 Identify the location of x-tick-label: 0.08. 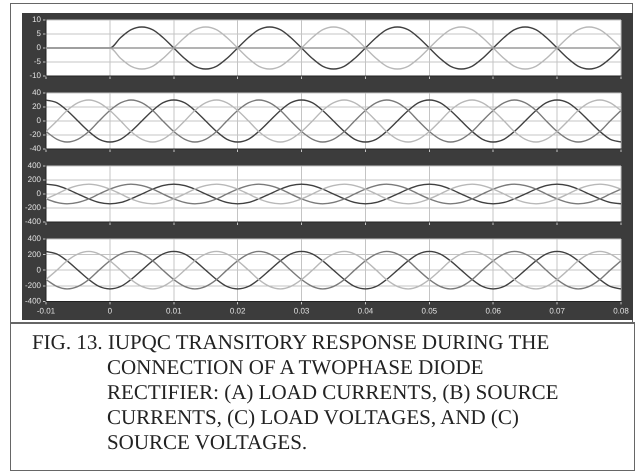
(621, 311).